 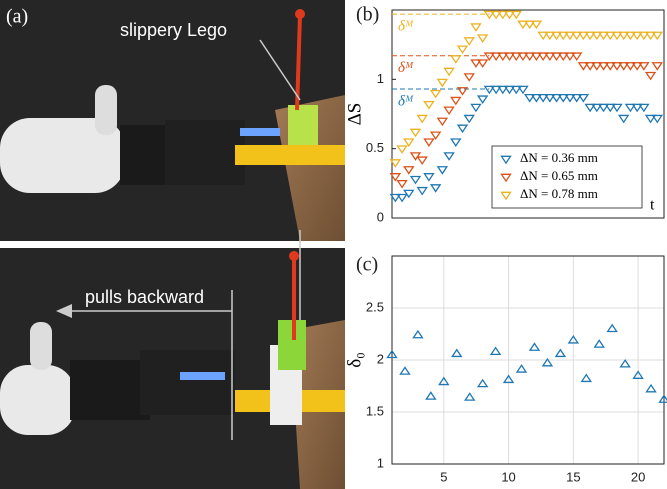 I want to click on x-tick-label: 20, so click(x=638, y=476).